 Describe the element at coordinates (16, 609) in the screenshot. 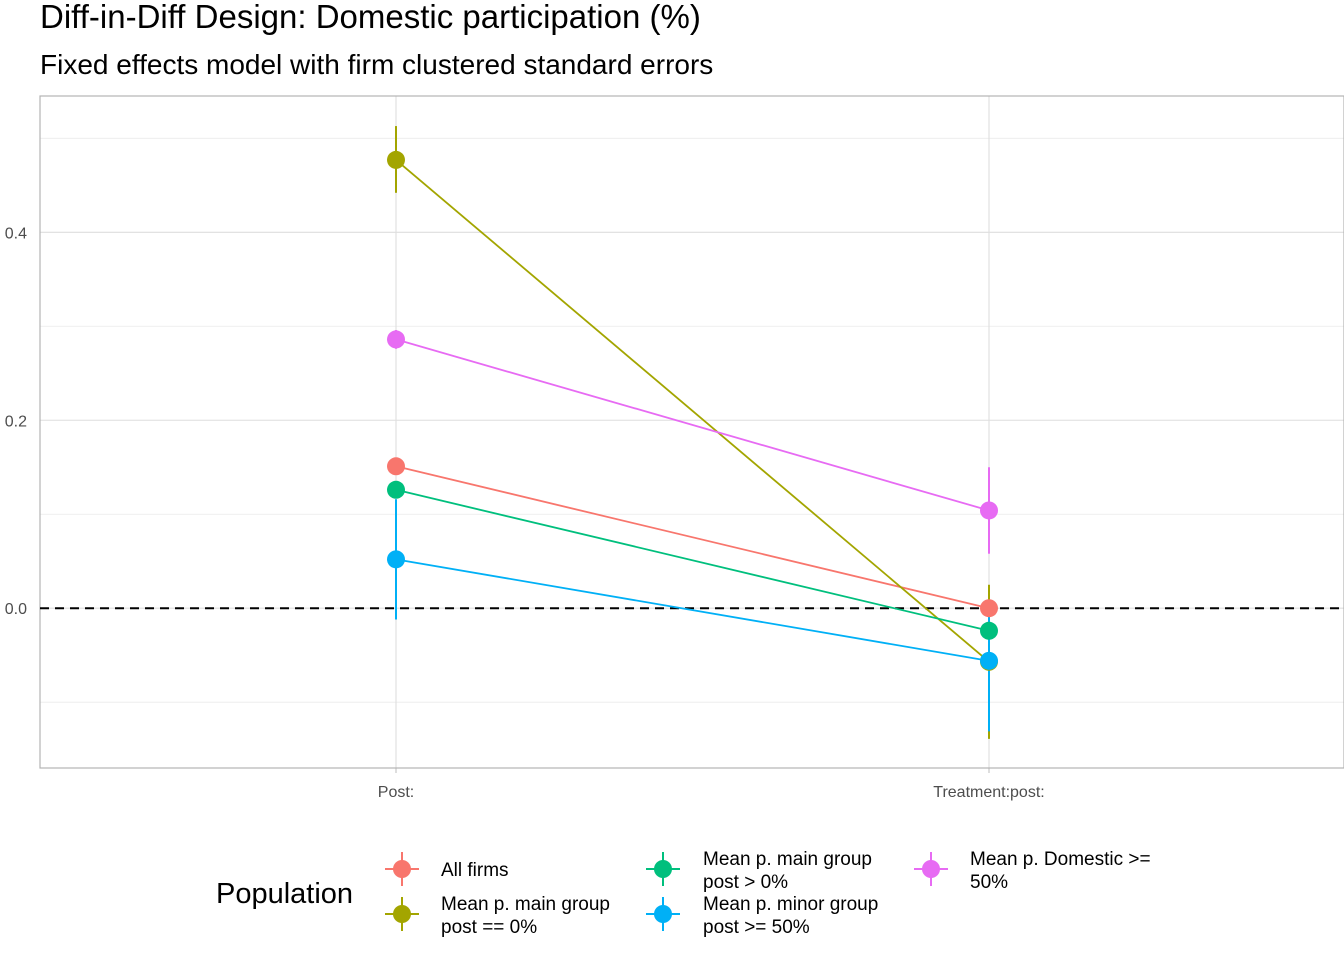

I see `y-tick-label: 0.0` at that location.